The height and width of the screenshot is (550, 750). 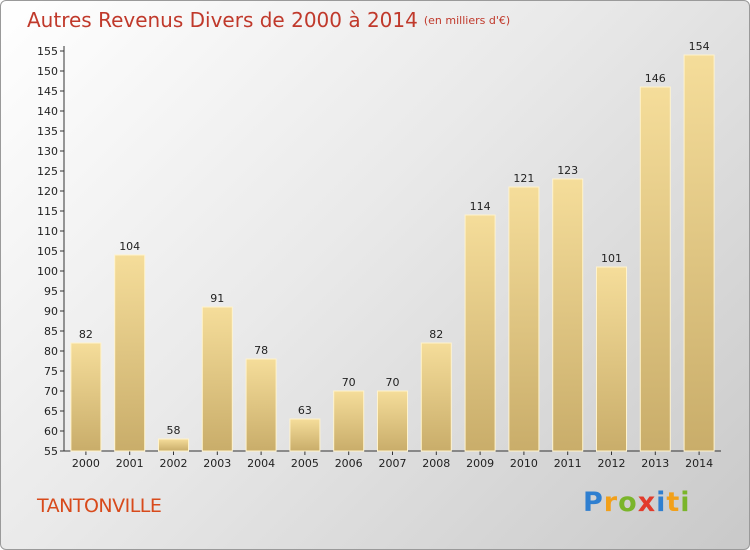 I want to click on bar-value-label: 154, so click(x=699, y=46).